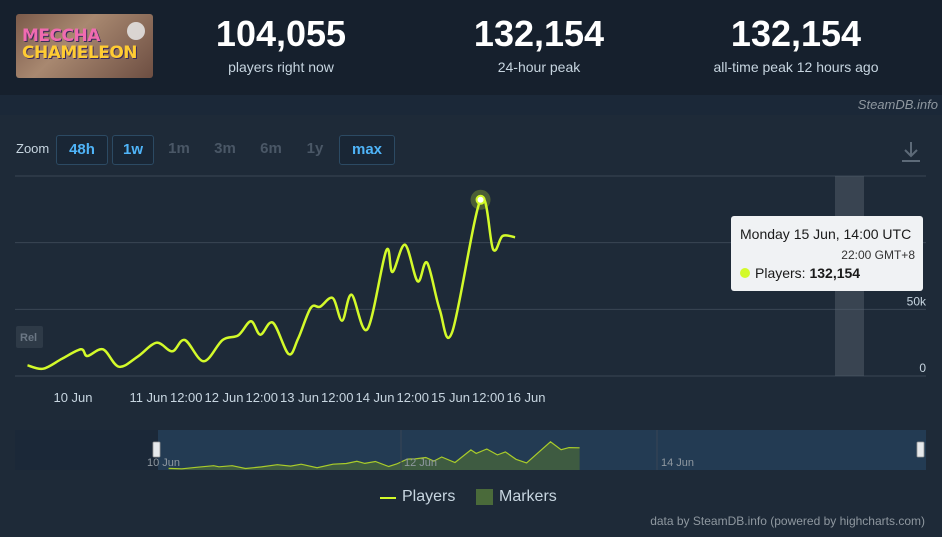 The image size is (942, 537). I want to click on x-tick-label: 12 Jun, so click(223, 397).